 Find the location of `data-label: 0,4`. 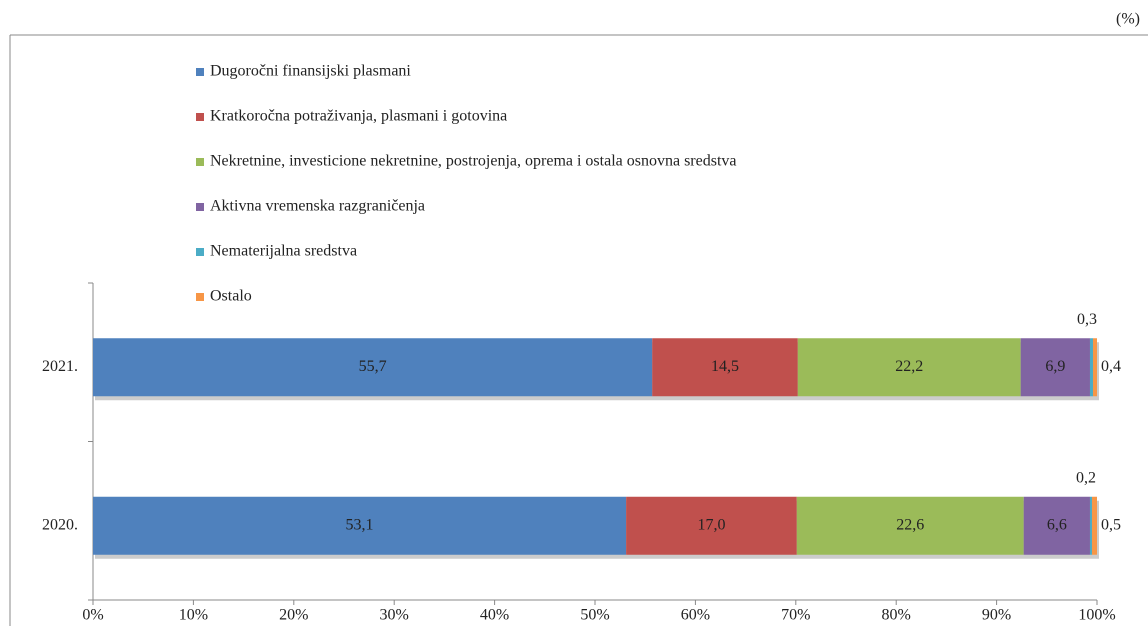

data-label: 0,4 is located at coordinates (1111, 366).